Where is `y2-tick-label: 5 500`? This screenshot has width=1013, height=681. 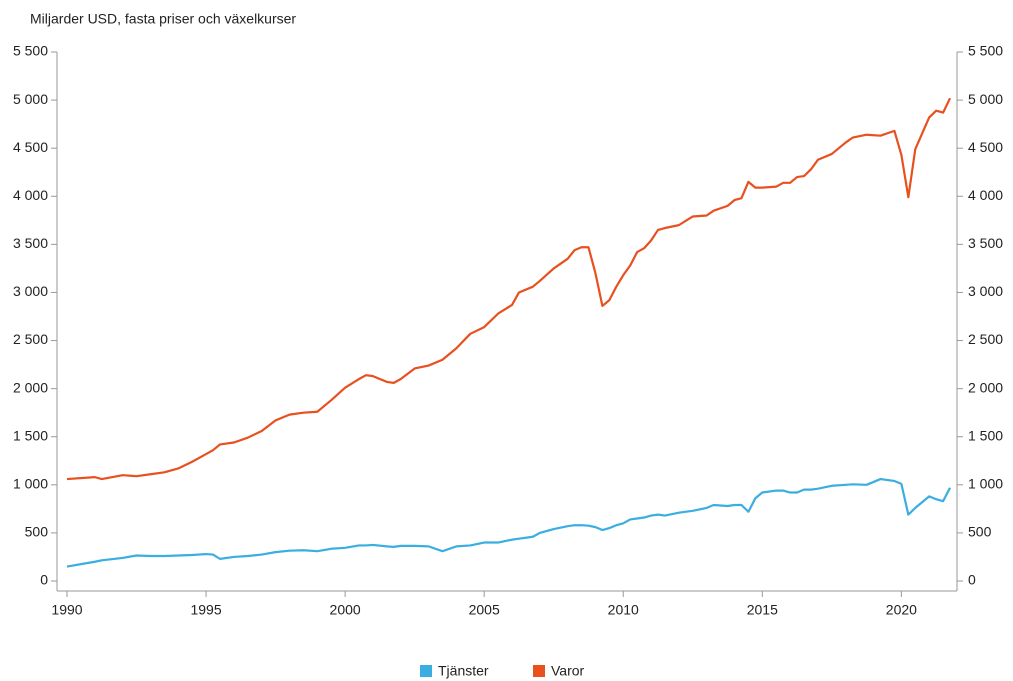
y2-tick-label: 5 500 is located at coordinates (985, 51).